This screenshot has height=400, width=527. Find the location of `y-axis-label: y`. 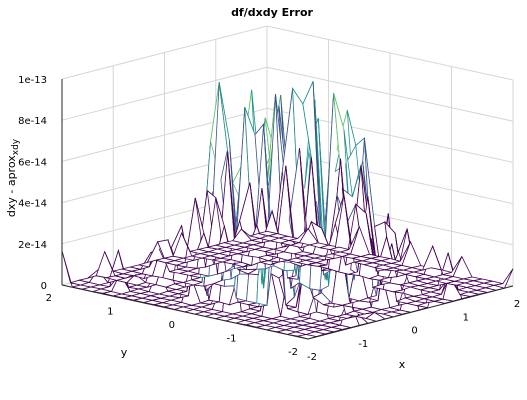

y-axis-label: y is located at coordinates (124, 352).